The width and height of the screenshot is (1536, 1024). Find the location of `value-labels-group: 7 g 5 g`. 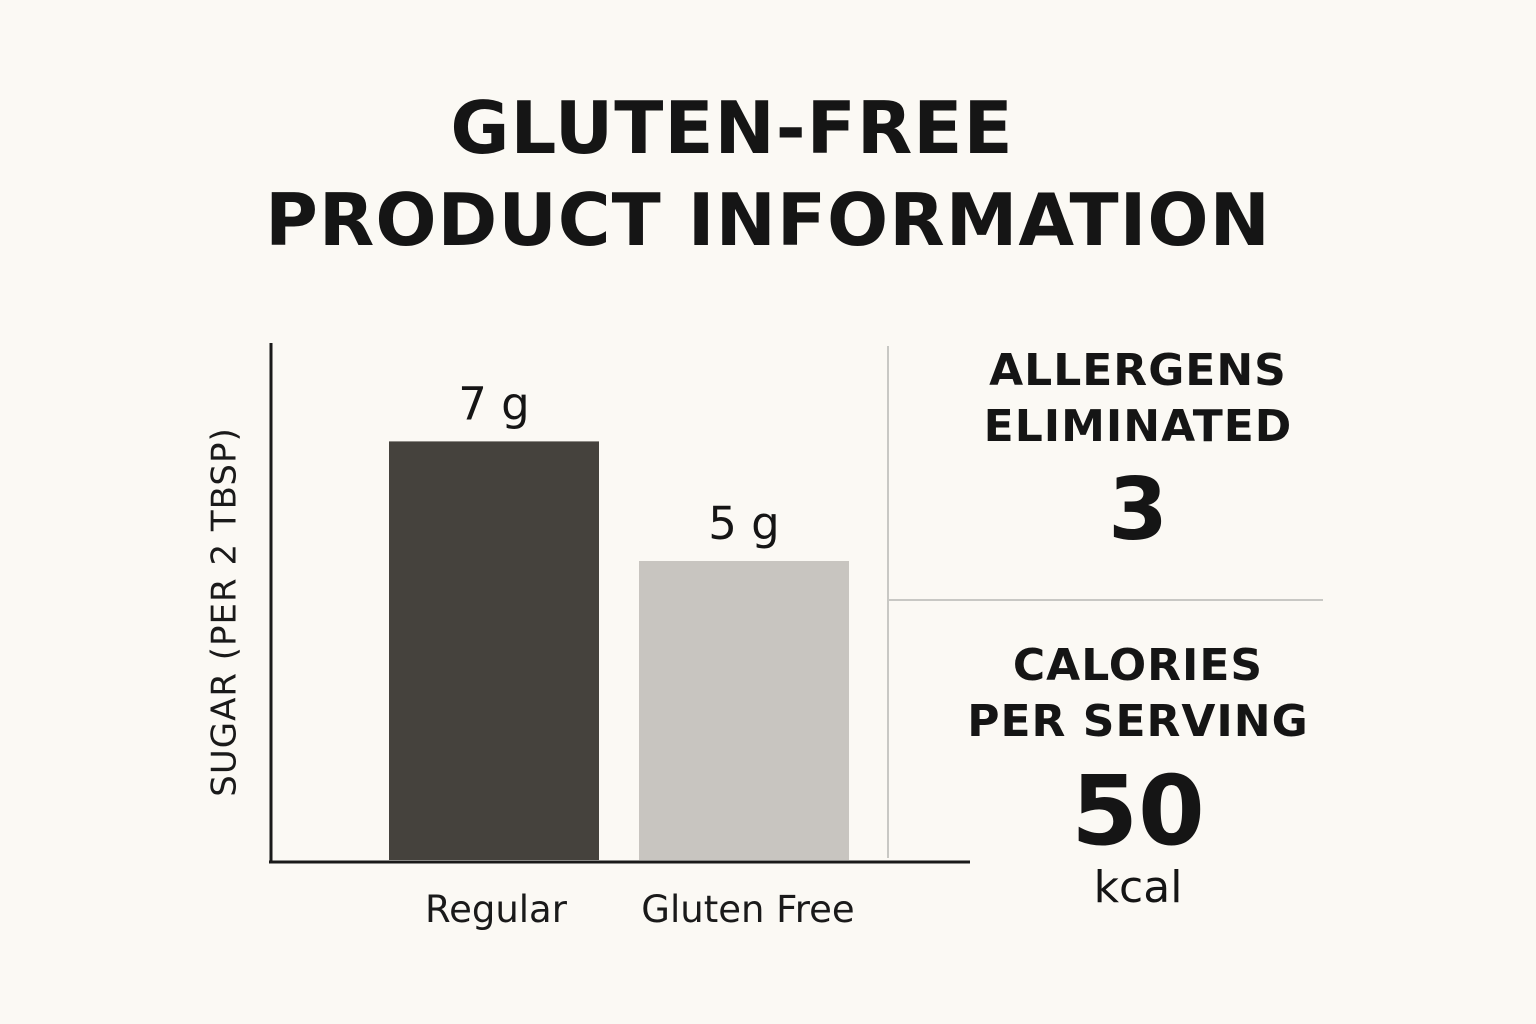

value-labels-group: 7 g 5 g is located at coordinates (619, 463).